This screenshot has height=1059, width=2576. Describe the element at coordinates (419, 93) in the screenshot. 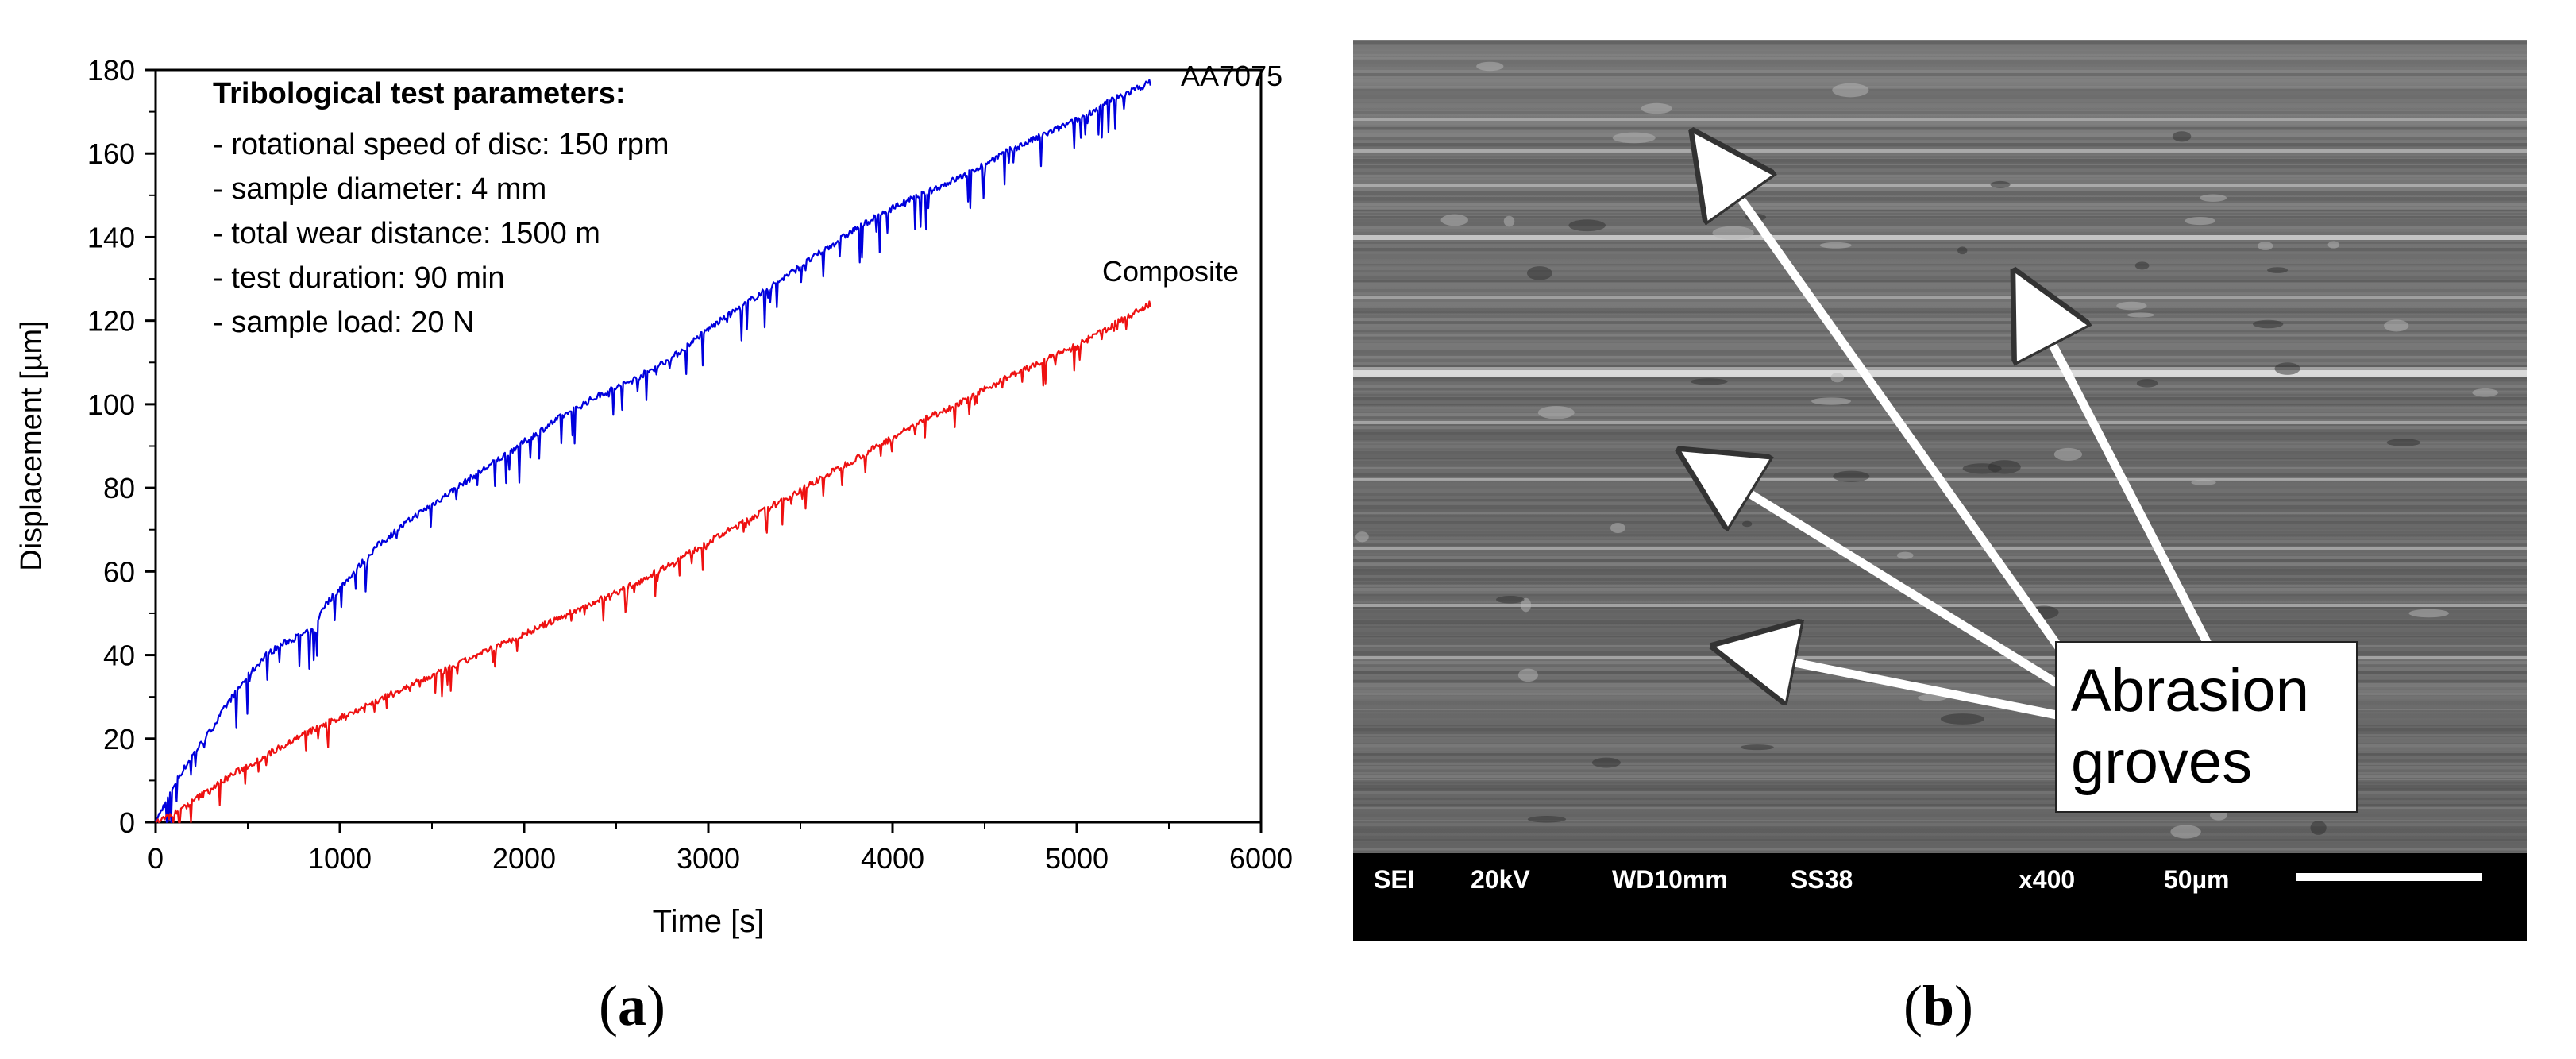

I see `annotation-title: Tribological test parameters:` at that location.